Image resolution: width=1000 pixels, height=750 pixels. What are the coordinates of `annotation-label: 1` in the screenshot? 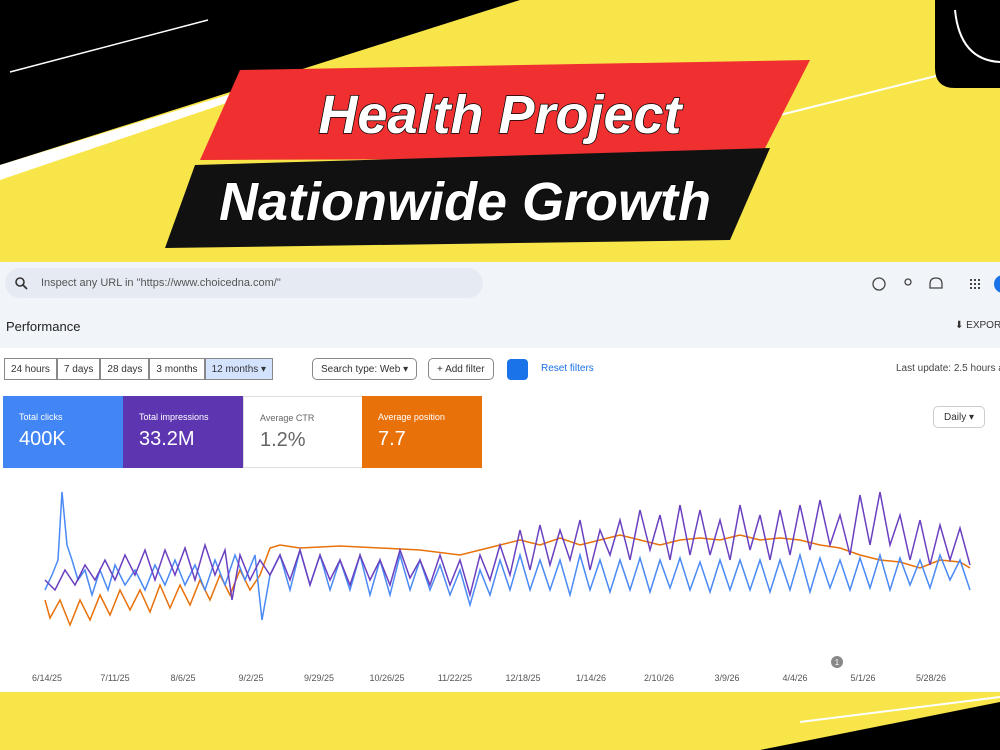 It's located at (837, 662).